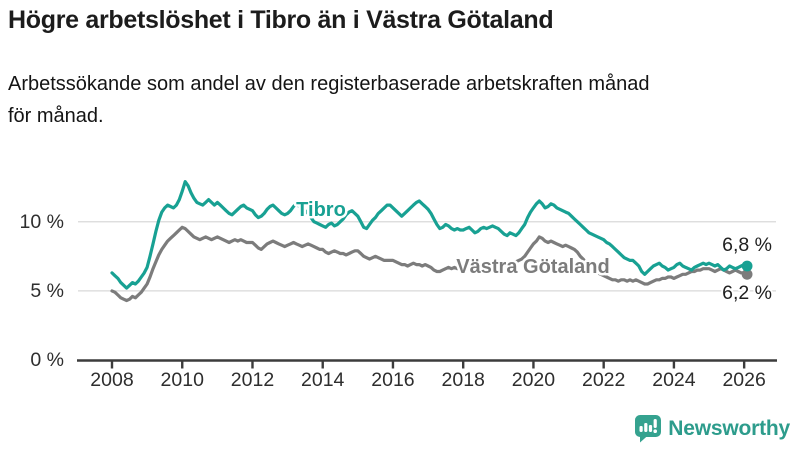  I want to click on tibro-end-dot, so click(747, 266).